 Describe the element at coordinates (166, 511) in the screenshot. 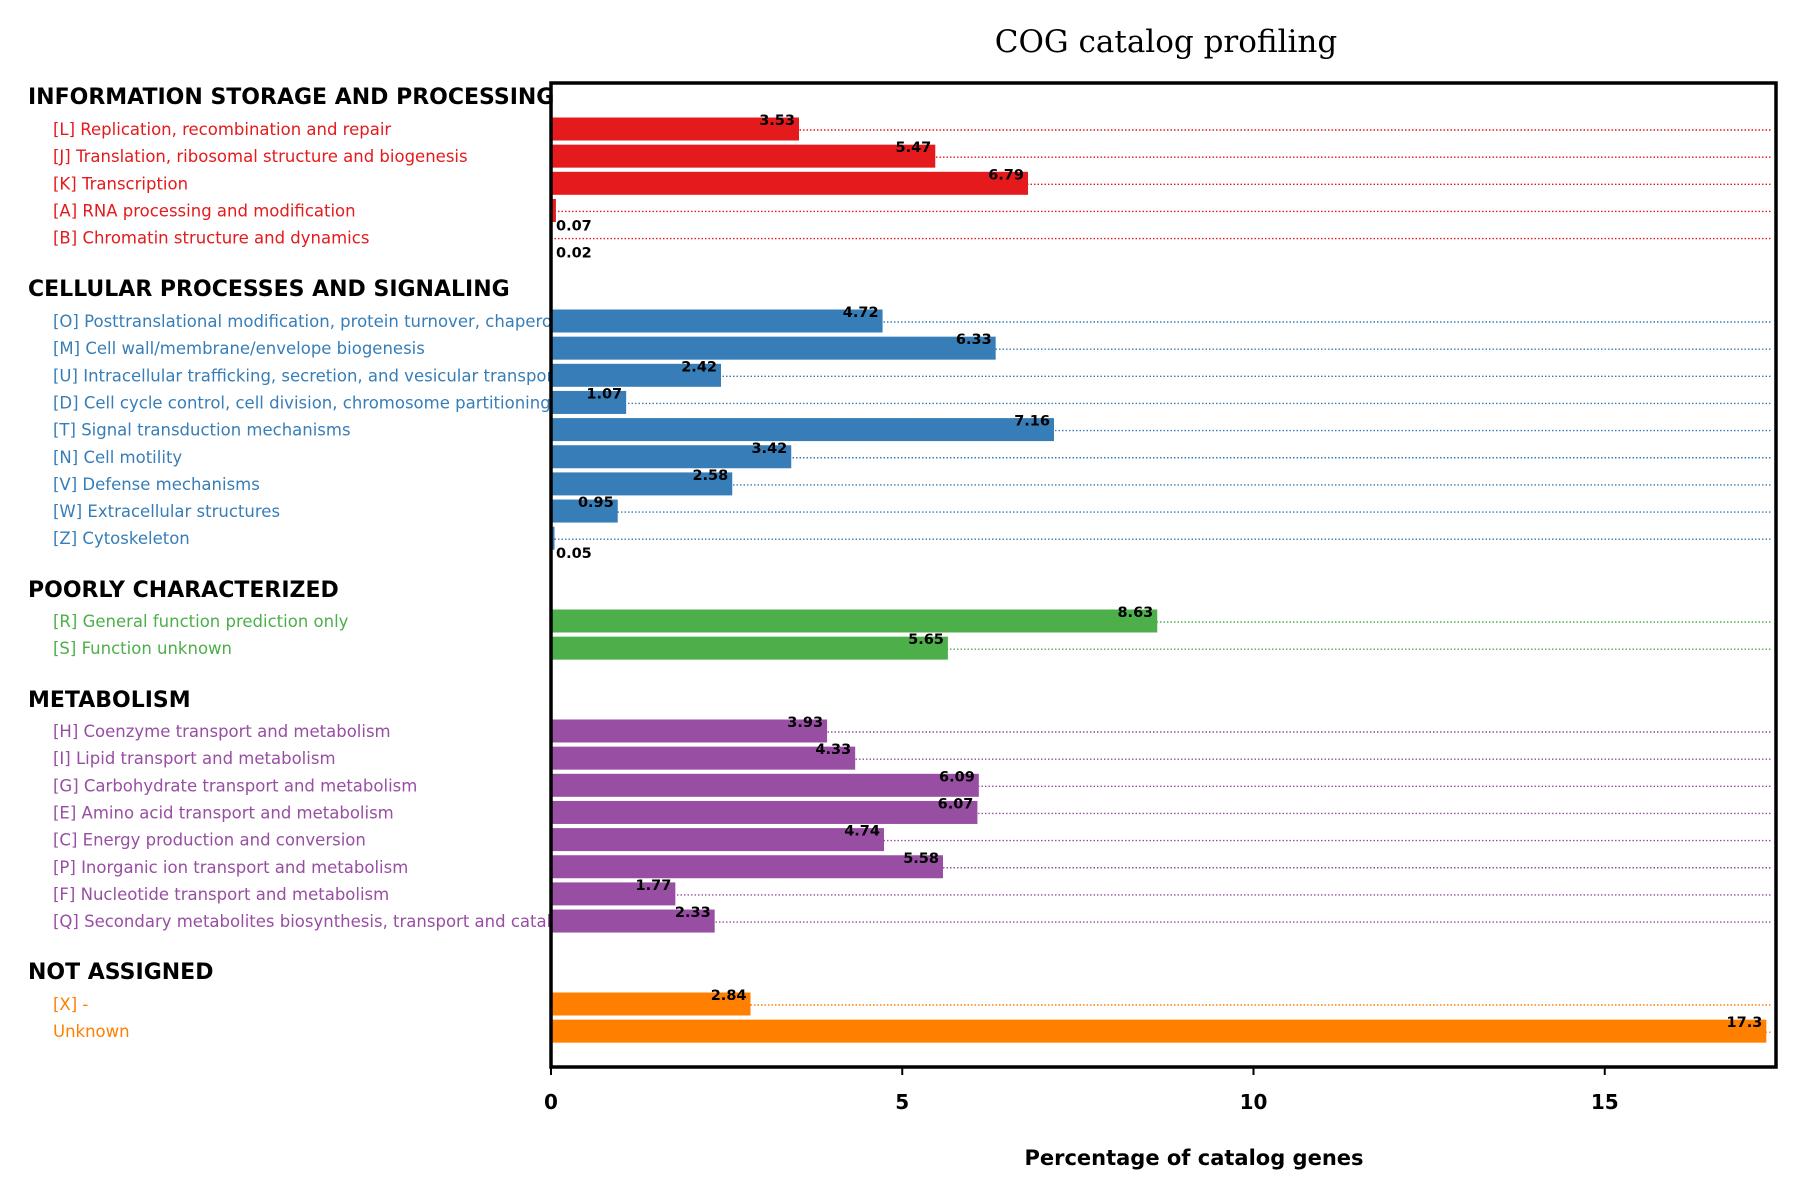

I see `category-label: [W] Extracellular structures` at that location.